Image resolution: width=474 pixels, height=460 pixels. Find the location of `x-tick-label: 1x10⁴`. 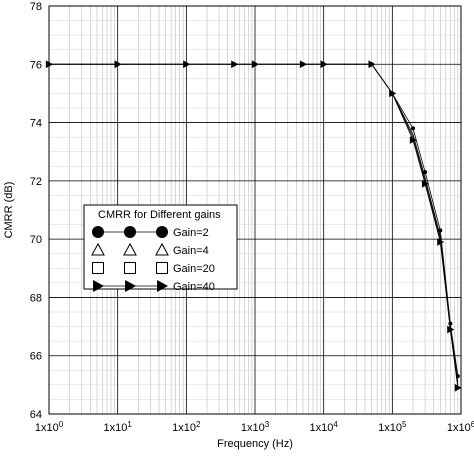

x-tick-label: 1x10⁴ is located at coordinates (324, 427).